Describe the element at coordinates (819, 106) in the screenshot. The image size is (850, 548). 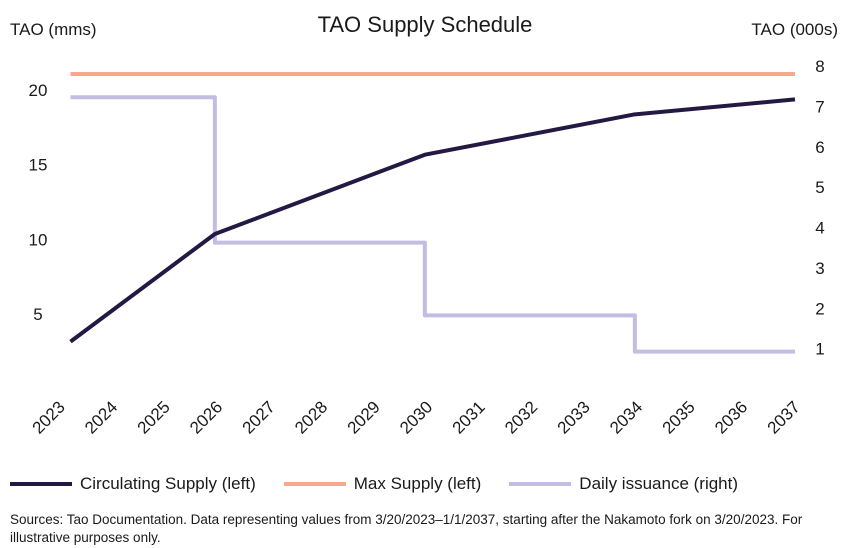
I see `right-tick-label: 7` at that location.